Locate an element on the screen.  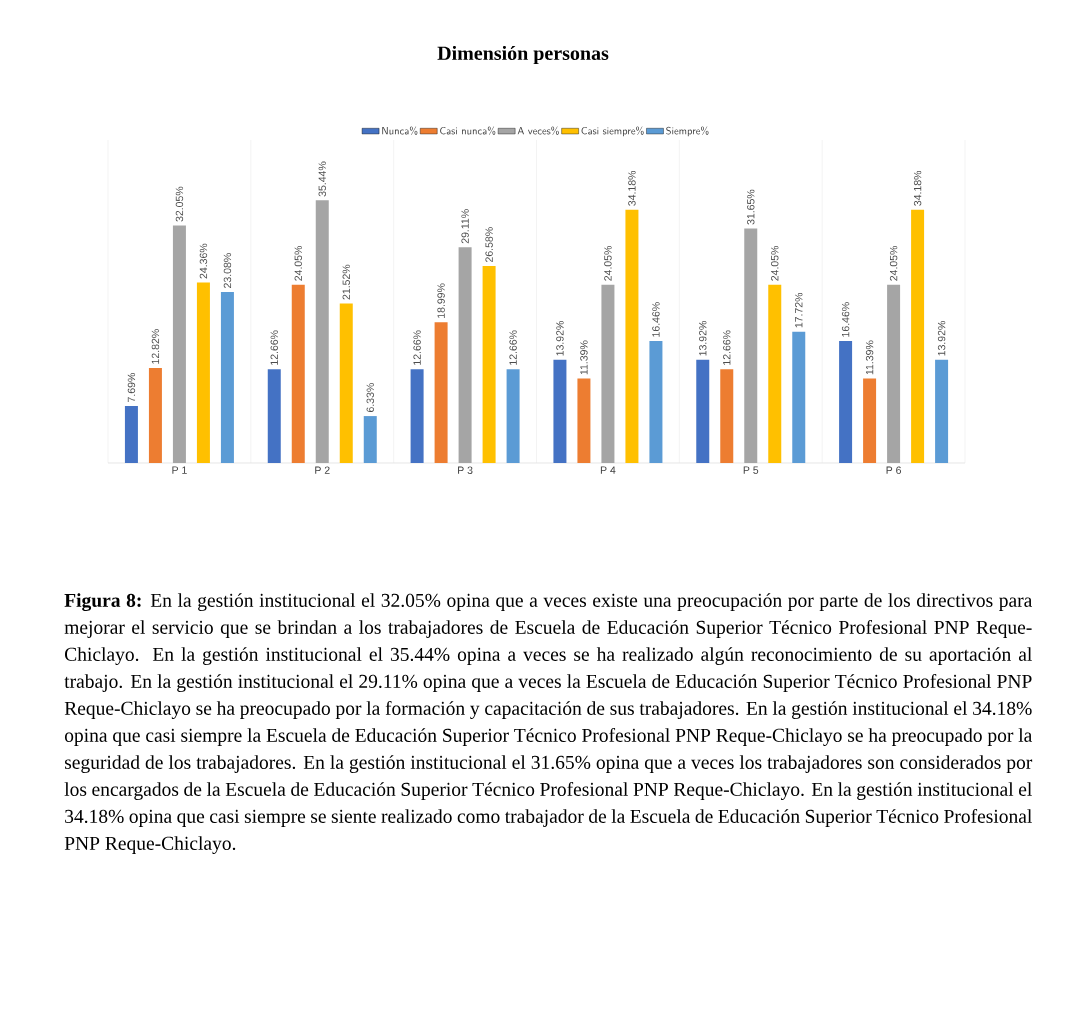
data-label: 17.72% is located at coordinates (799, 310).